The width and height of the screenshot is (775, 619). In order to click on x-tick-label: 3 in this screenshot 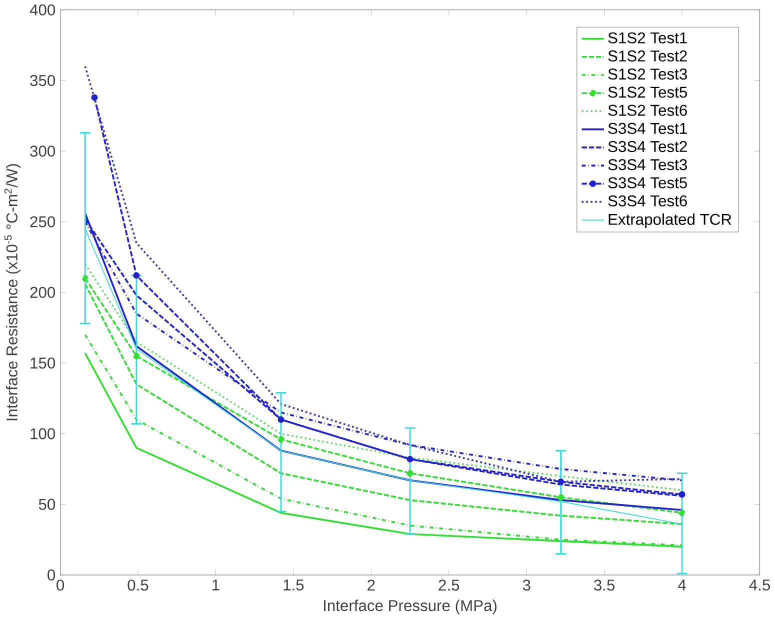, I will do `click(526, 585)`.